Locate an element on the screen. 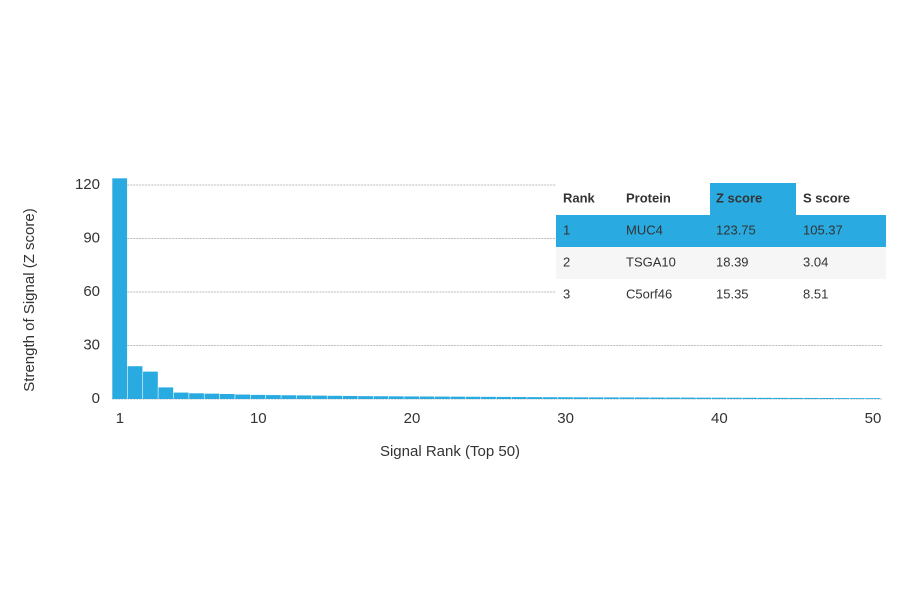  table-cell: 2 is located at coordinates (566, 261).